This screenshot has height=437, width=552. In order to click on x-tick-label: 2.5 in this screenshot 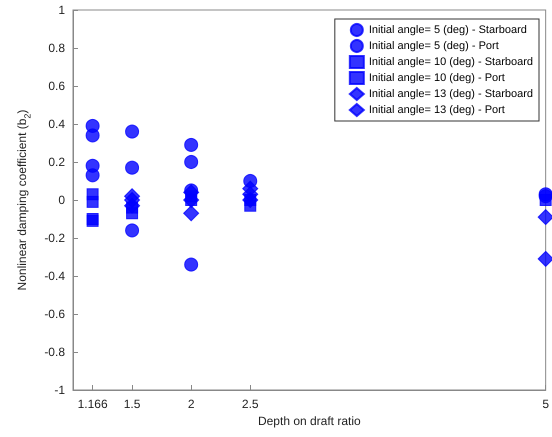, I will do `click(250, 404)`.